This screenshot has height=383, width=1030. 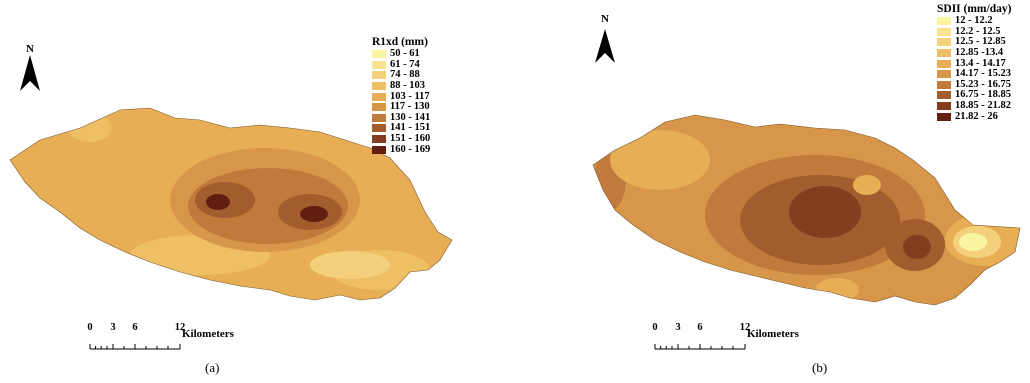 I want to click on legend-label: 74 - 88, so click(x=405, y=75).